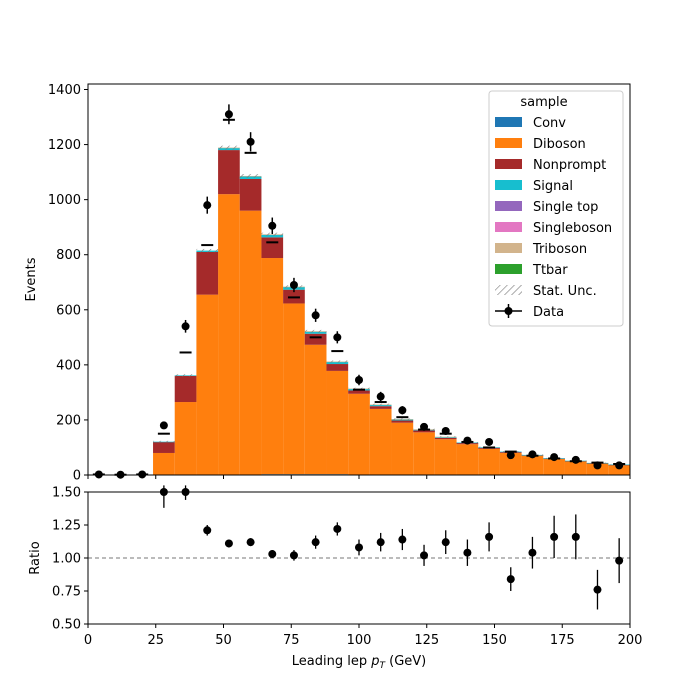 Image resolution: width=700 pixels, height=700 pixels. Describe the element at coordinates (550, 270) in the screenshot. I see `legend-label: Ttbar` at that location.